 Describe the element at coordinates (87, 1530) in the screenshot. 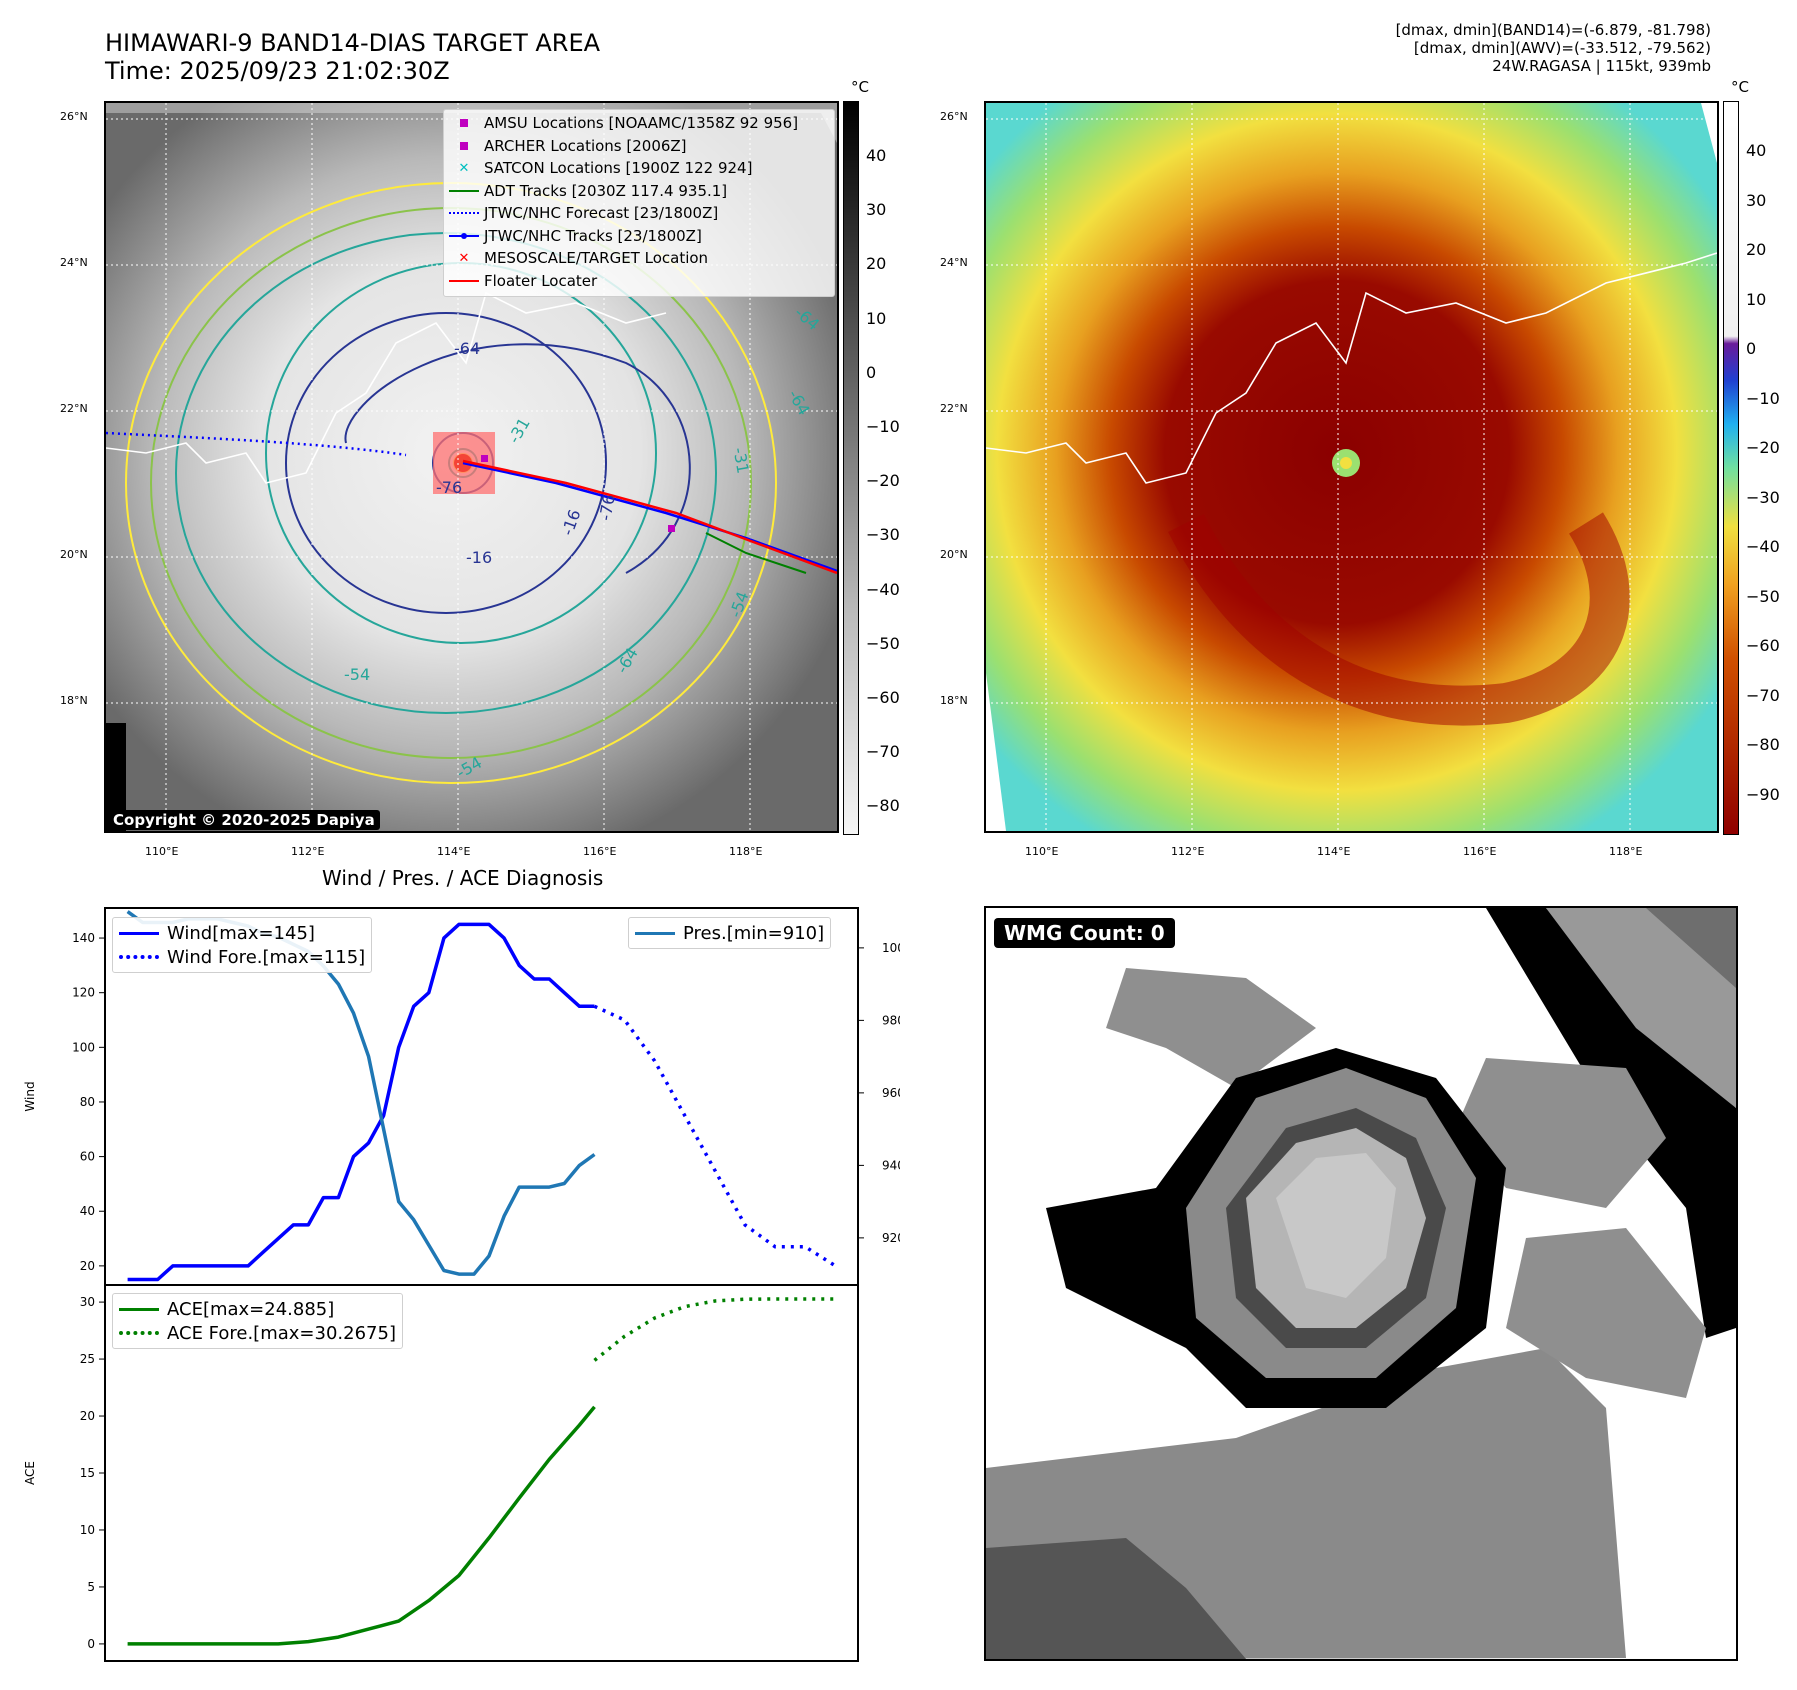

I see `y-tick-label: 10` at that location.